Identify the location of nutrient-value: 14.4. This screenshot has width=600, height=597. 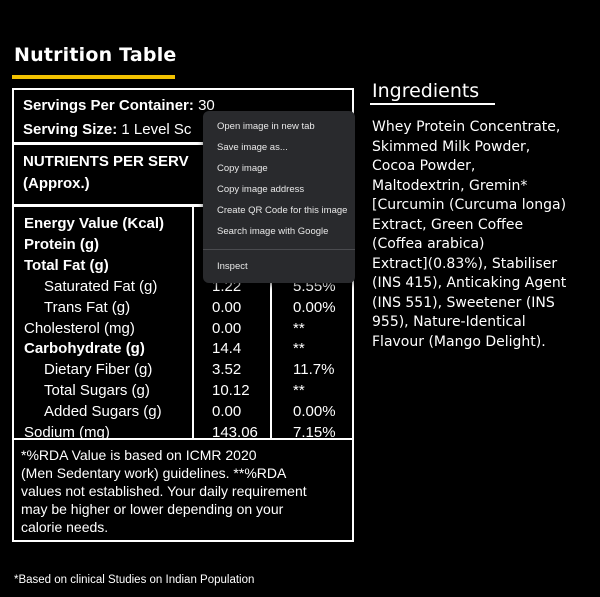
(227, 349).